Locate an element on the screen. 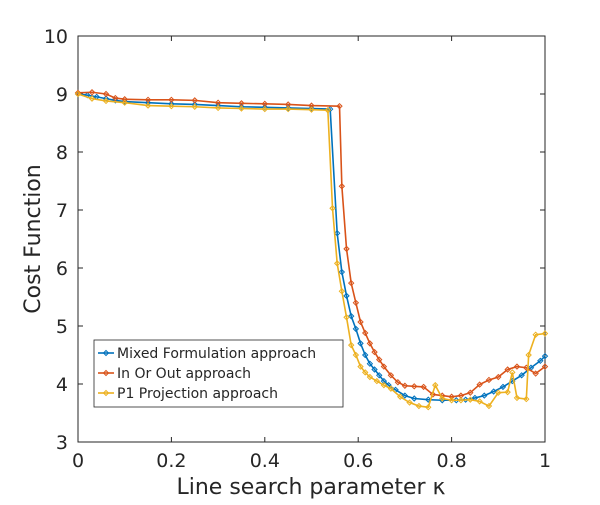  legend-label: P1 Projection approach is located at coordinates (197, 394).